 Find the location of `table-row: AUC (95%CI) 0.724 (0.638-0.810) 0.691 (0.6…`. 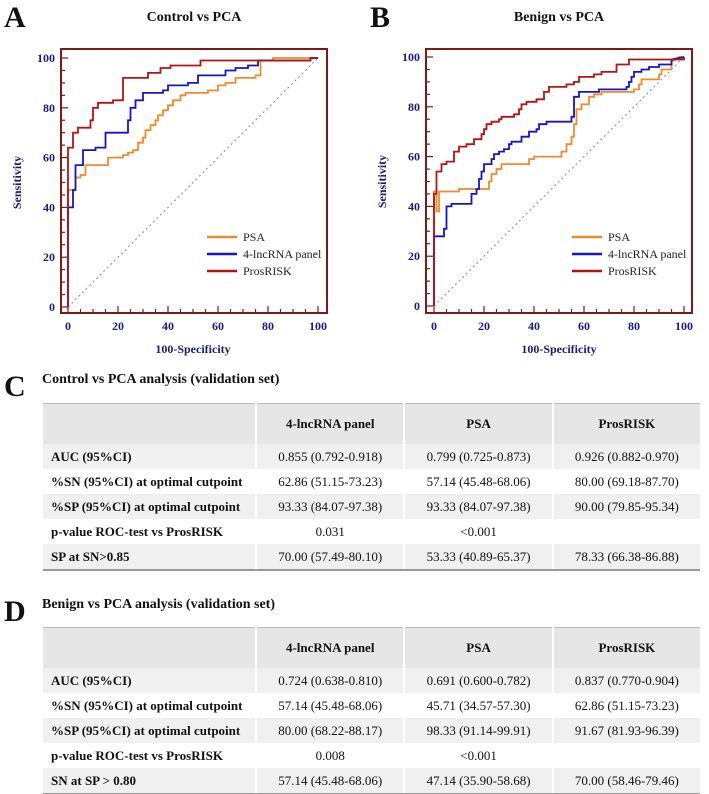

table-row: AUC (95%CI) 0.724 (0.638-0.810) 0.691 (0.6… is located at coordinates (371, 680).